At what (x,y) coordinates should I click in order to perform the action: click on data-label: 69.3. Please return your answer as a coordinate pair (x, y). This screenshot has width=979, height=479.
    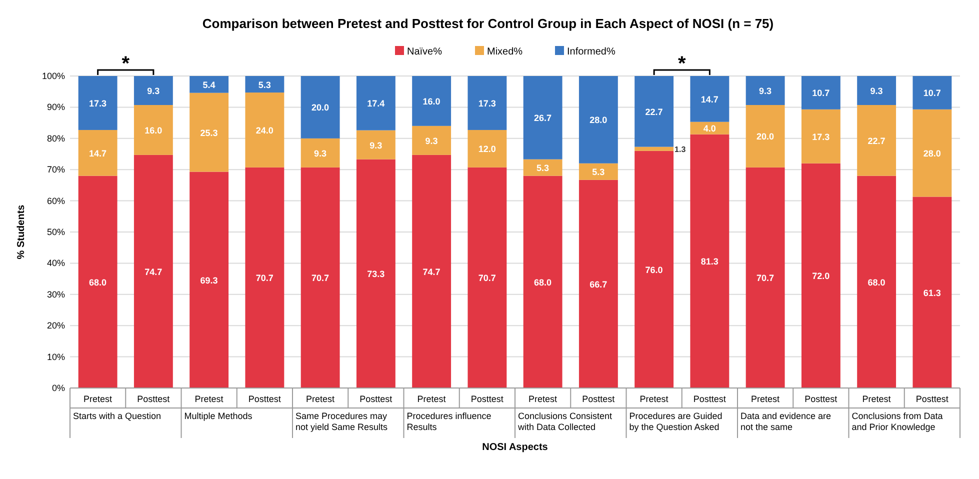
    Looking at the image, I should click on (209, 280).